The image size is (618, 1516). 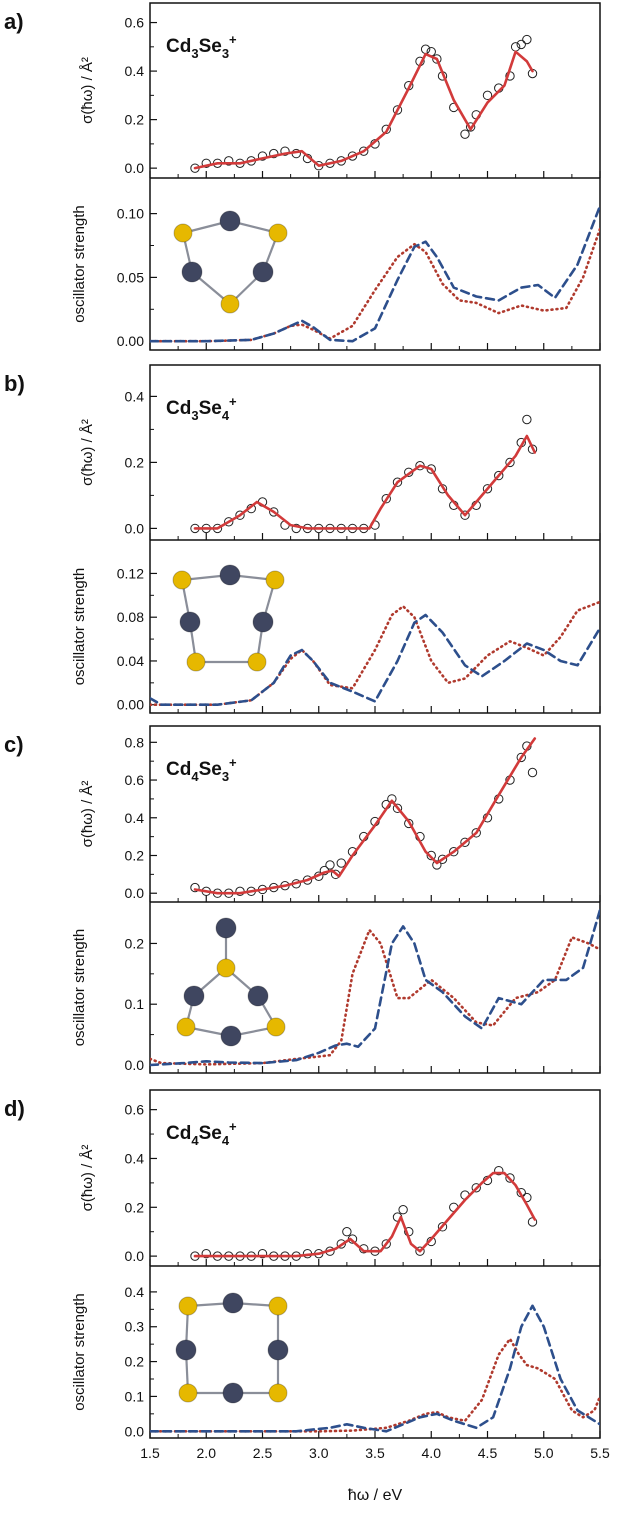 What do you see at coordinates (14, 1108) in the screenshot?
I see `panel-letter: d)` at bounding box center [14, 1108].